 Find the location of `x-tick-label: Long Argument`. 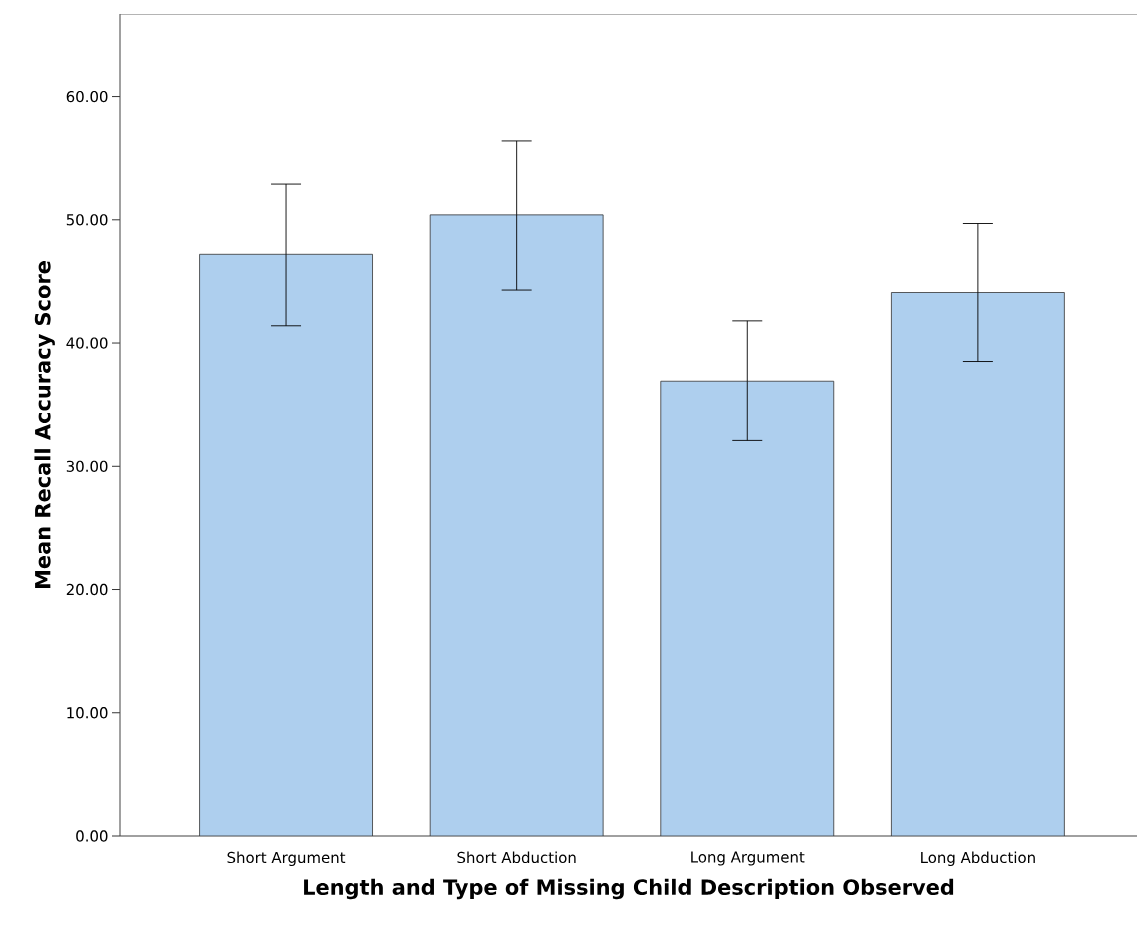

x-tick-label: Long Argument is located at coordinates (748, 858).